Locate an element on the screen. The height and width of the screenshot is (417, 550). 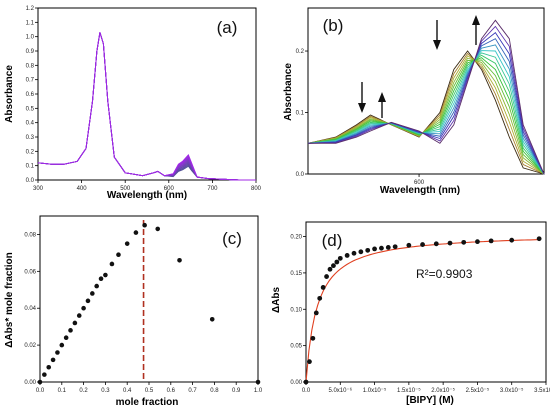
x-tick-label: 0.1 is located at coordinates (62, 391).